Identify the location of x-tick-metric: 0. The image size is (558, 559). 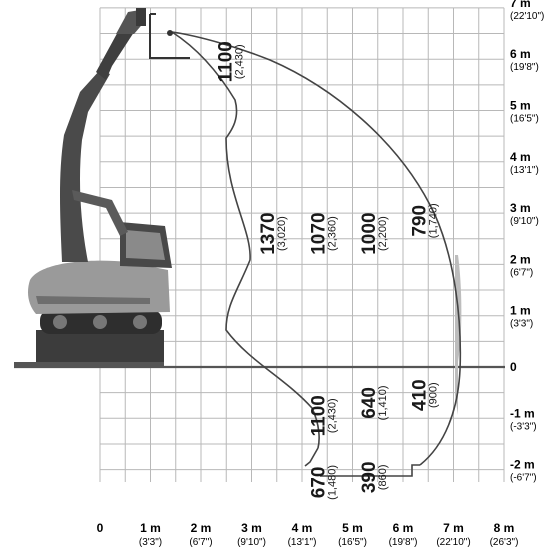
(100, 528).